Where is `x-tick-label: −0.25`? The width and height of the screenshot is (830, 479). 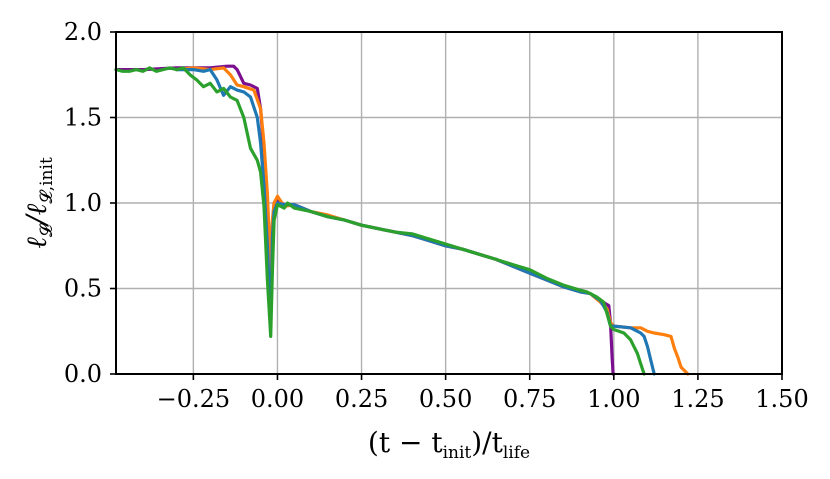
x-tick-label: −0.25 is located at coordinates (194, 399).